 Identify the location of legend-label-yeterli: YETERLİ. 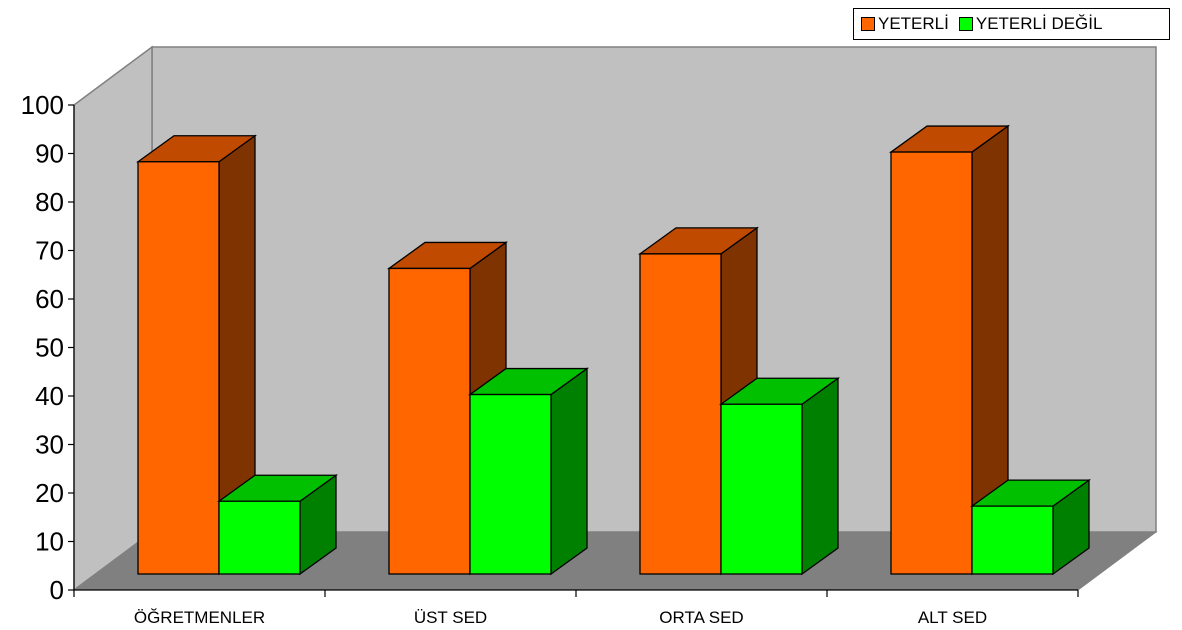
(913, 23).